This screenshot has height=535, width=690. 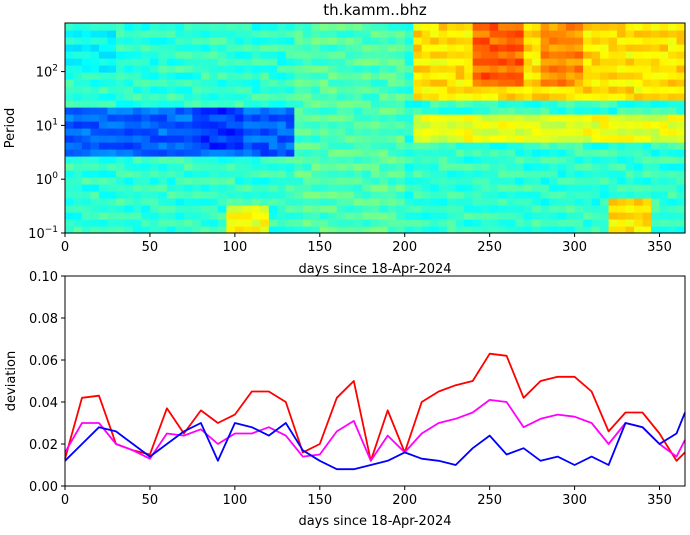 What do you see at coordinates (234, 247) in the screenshot?
I see `x-tick-label: 100` at bounding box center [234, 247].